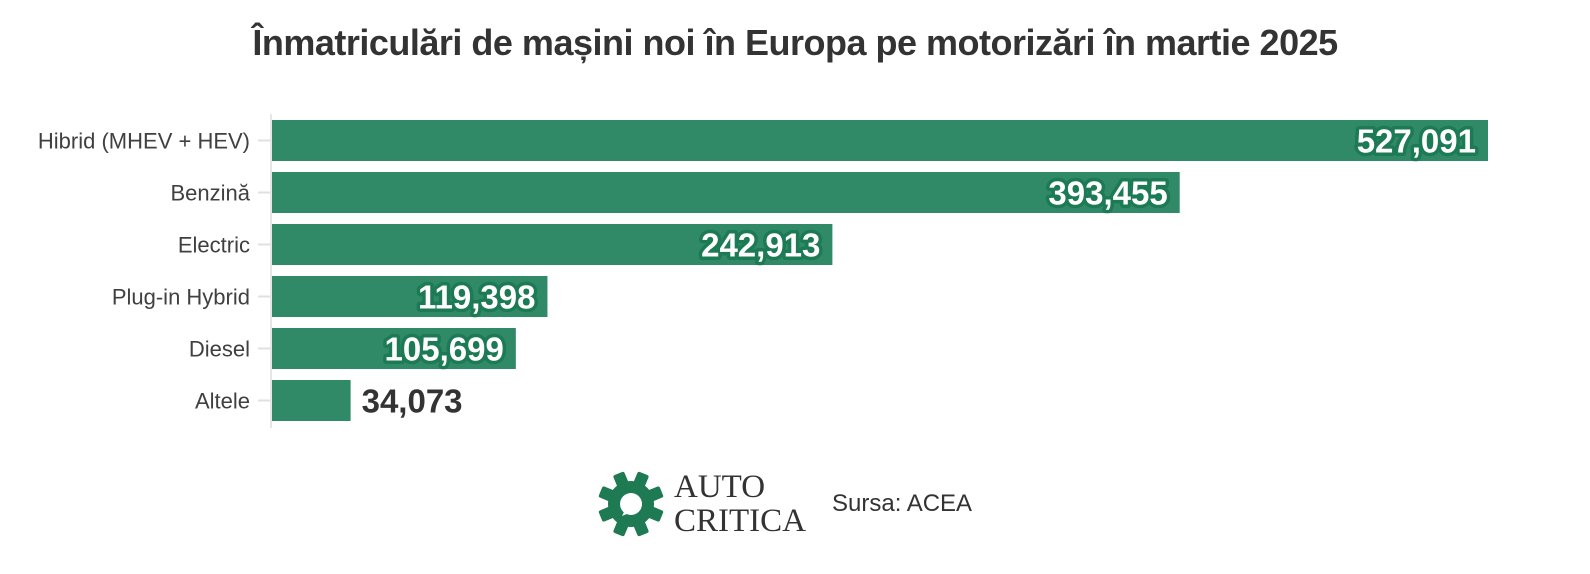 The image size is (1590, 574). I want to click on y-axis-ticks, so click(264, 270).